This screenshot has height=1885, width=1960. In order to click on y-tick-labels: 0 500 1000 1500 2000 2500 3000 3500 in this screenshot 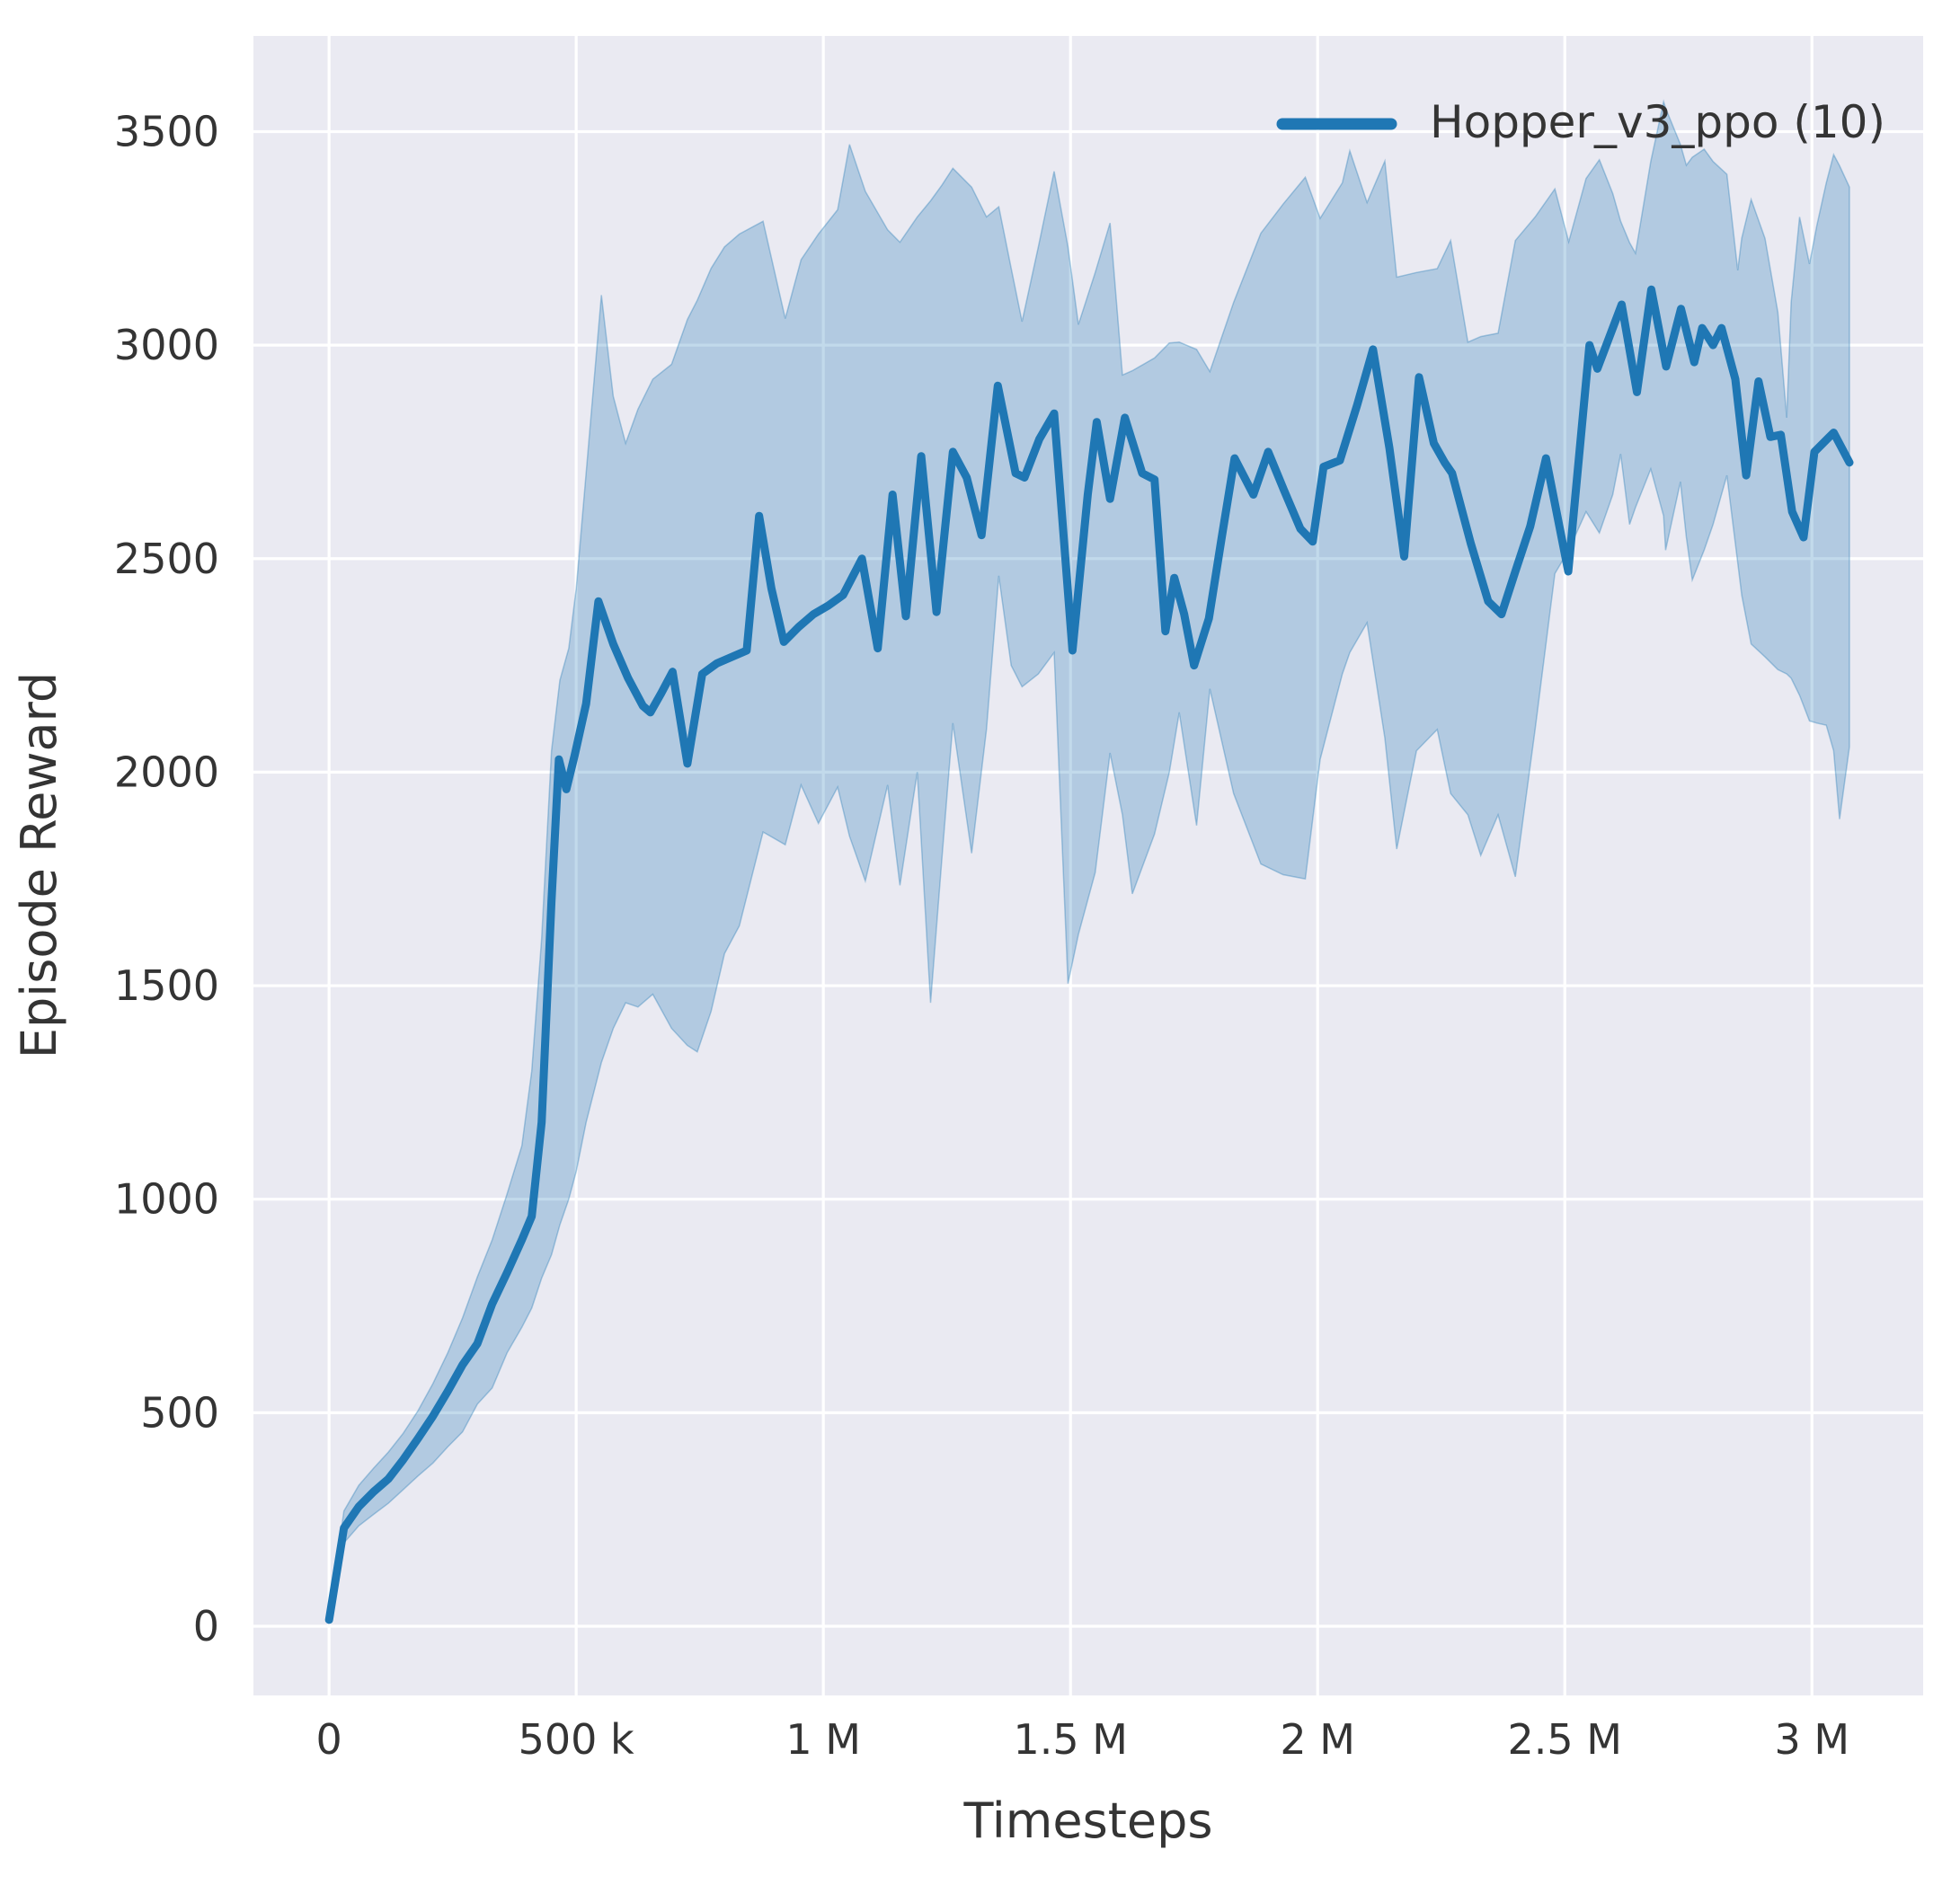, I will do `click(167, 878)`.